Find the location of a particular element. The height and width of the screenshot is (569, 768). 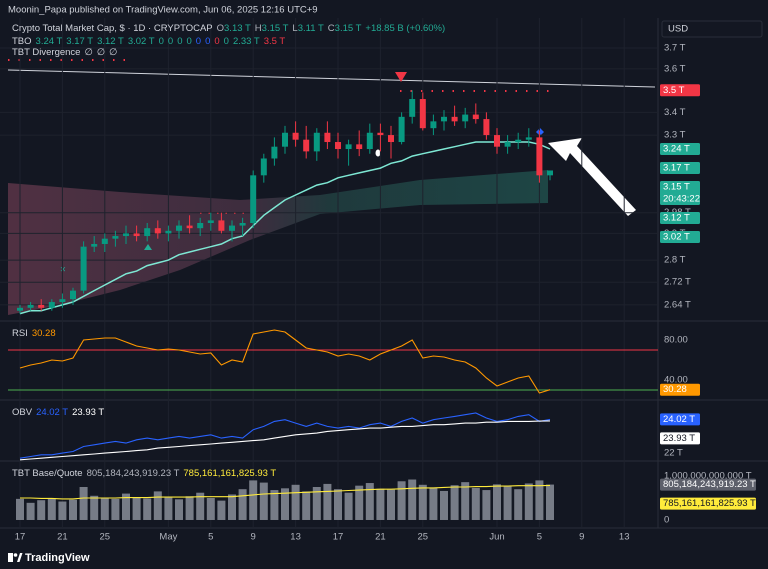

y-tick-label: 2.72 T is located at coordinates (677, 282).